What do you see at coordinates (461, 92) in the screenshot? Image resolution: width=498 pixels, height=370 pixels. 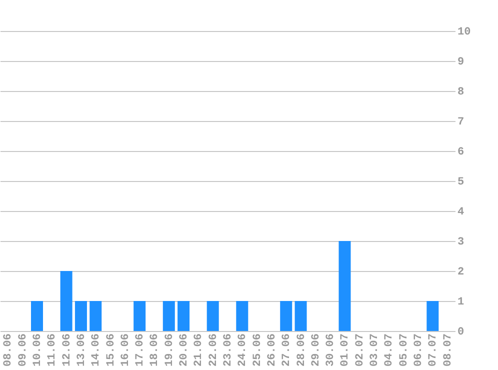 I see `y-tick-label: 8` at bounding box center [461, 92].